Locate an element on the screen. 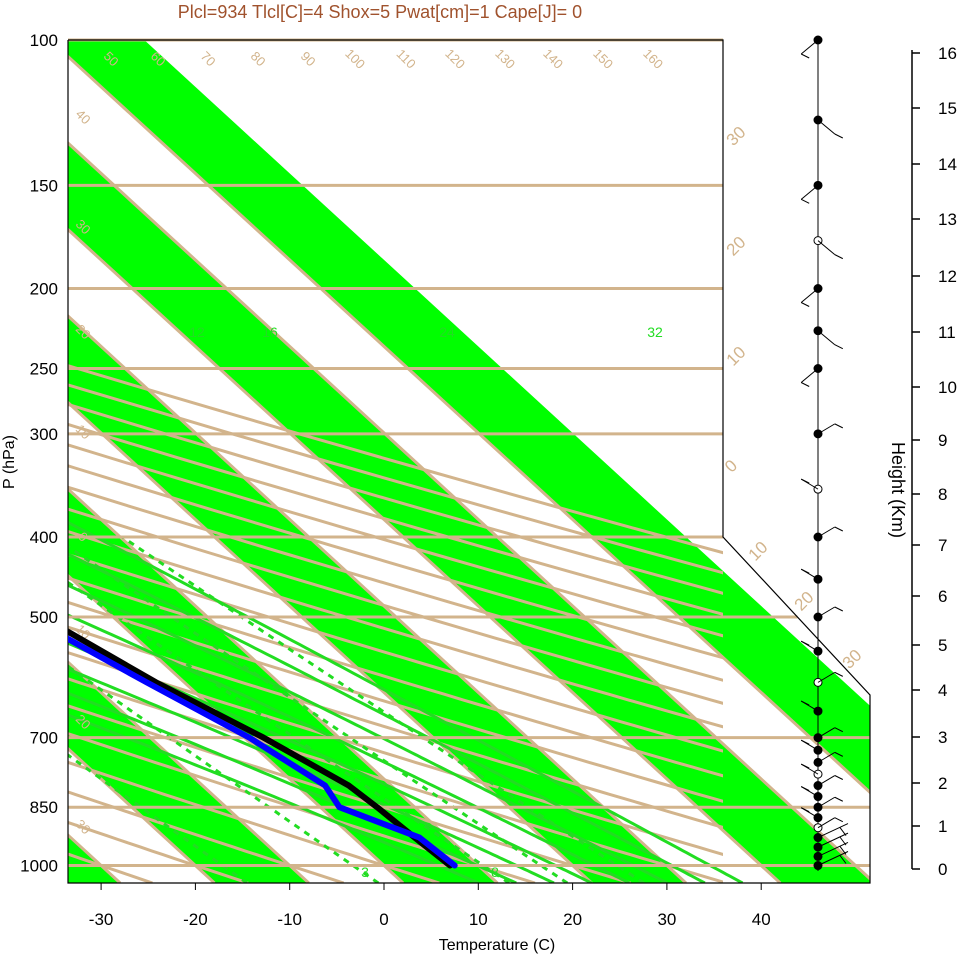  pressure-tick-label: 100 is located at coordinates (44, 40).